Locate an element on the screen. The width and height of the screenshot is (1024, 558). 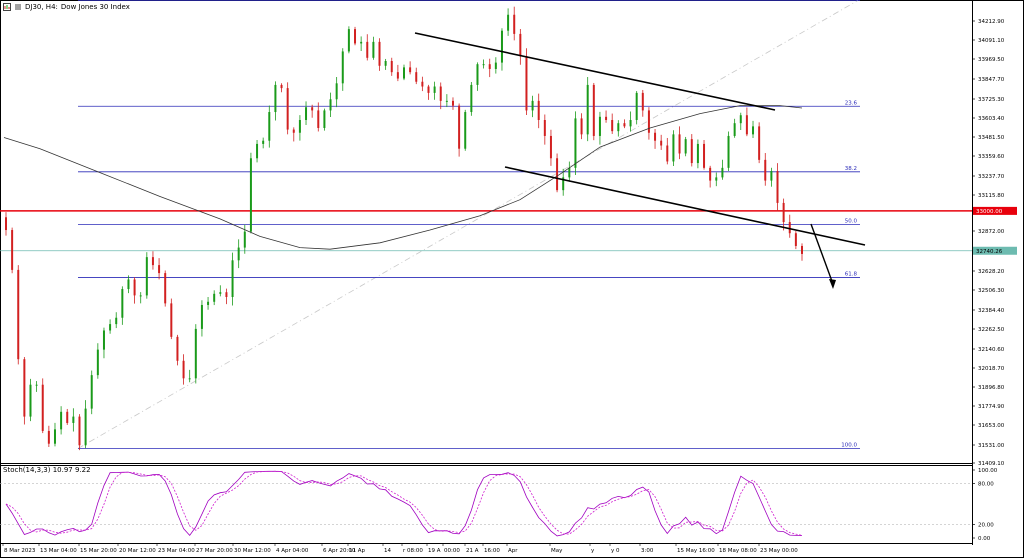
price-tick-label: 31774.90 is located at coordinates (991, 407).